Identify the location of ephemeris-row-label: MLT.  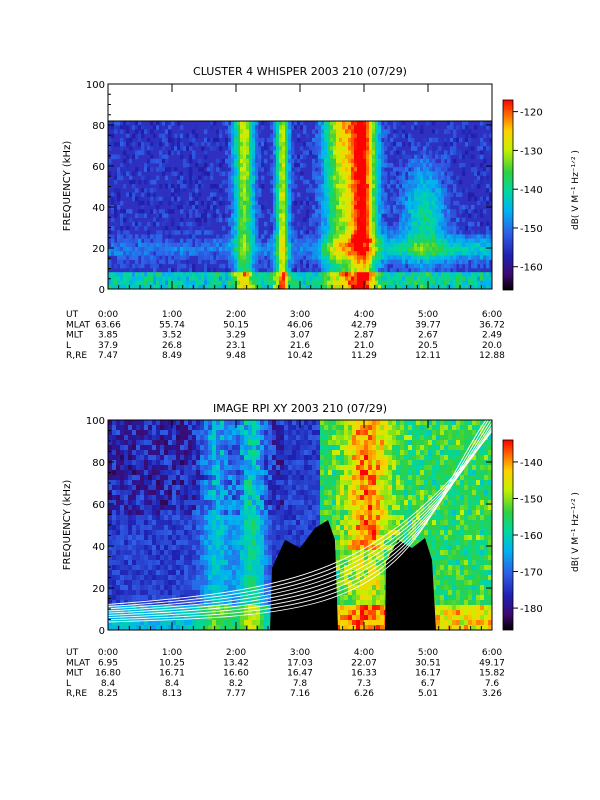
(75, 336).